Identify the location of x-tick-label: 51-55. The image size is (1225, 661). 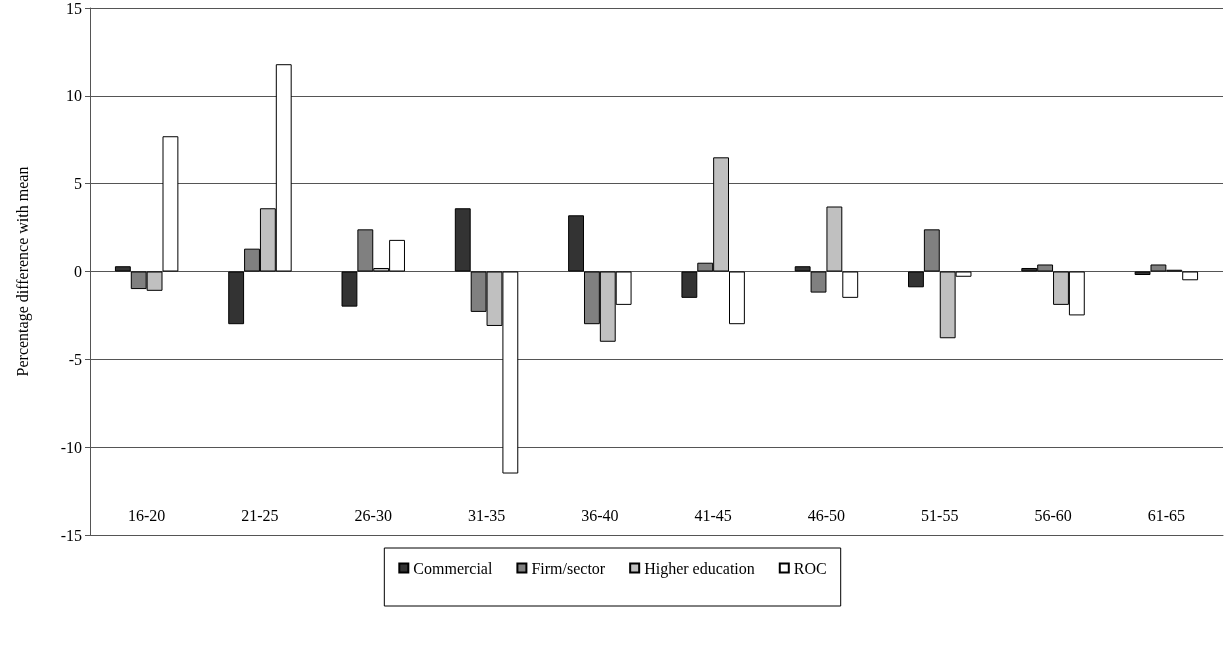
(940, 515).